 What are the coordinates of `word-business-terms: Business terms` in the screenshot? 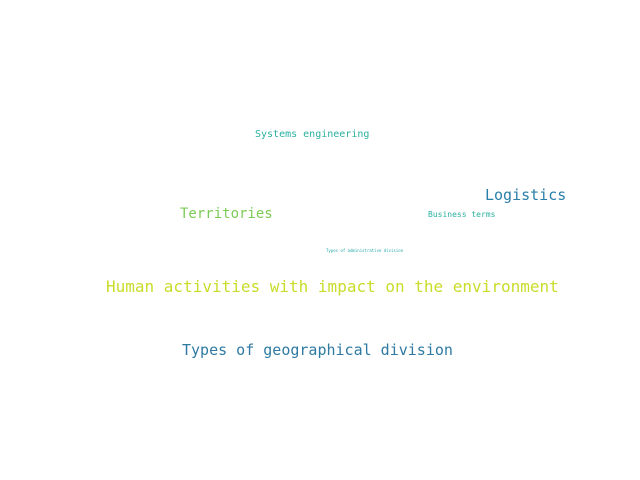 It's located at (462, 214).